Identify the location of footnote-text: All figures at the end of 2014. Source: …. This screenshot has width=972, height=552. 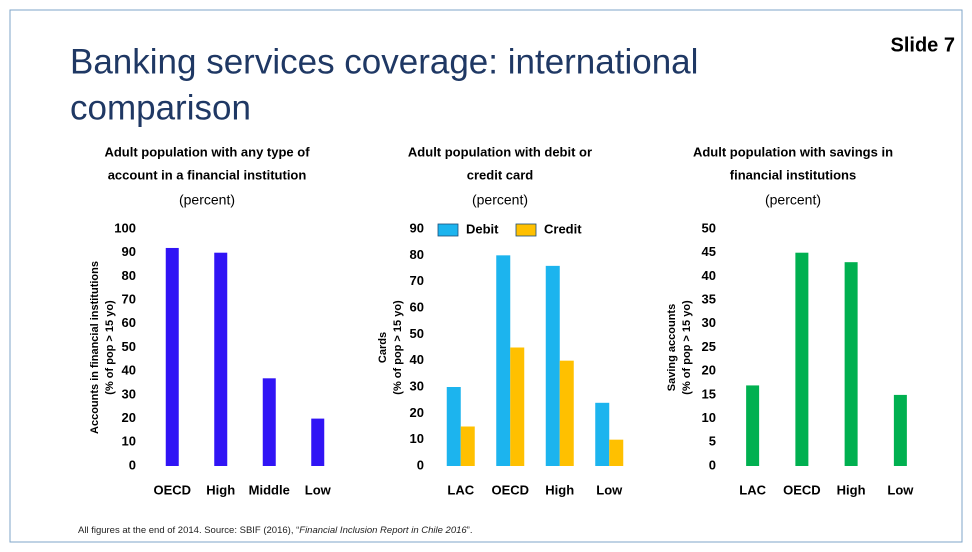
(189, 530).